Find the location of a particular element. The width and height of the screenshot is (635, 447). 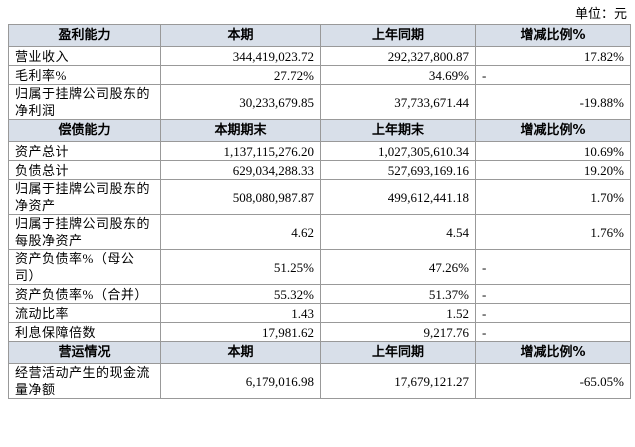

header-cell: 营运情况 is located at coordinates (84, 352).